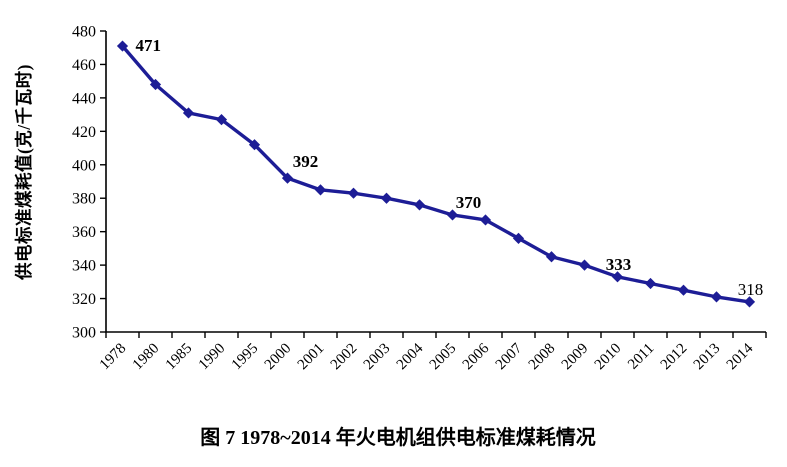  I want to click on y-tick-label: 480, so click(84, 32).